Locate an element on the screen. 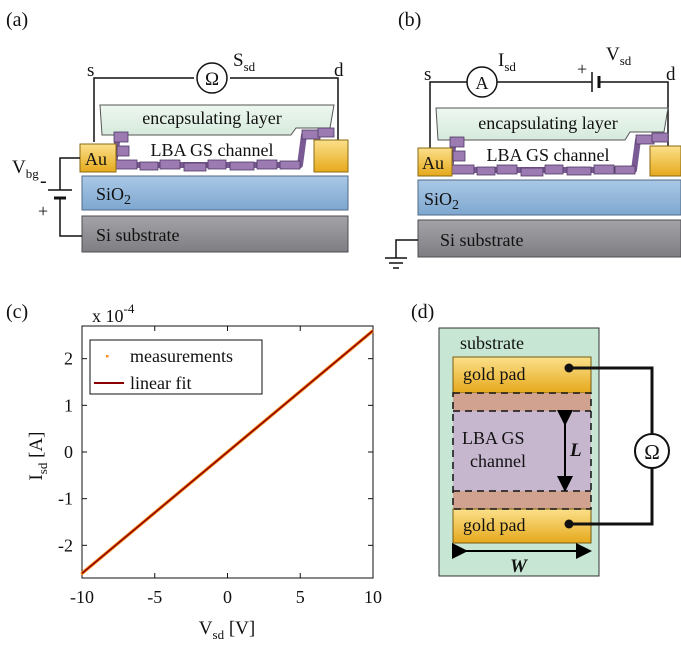 The width and height of the screenshot is (681, 651). encapsulating-layer-label-b: encapsulating layer is located at coordinates (547, 123).